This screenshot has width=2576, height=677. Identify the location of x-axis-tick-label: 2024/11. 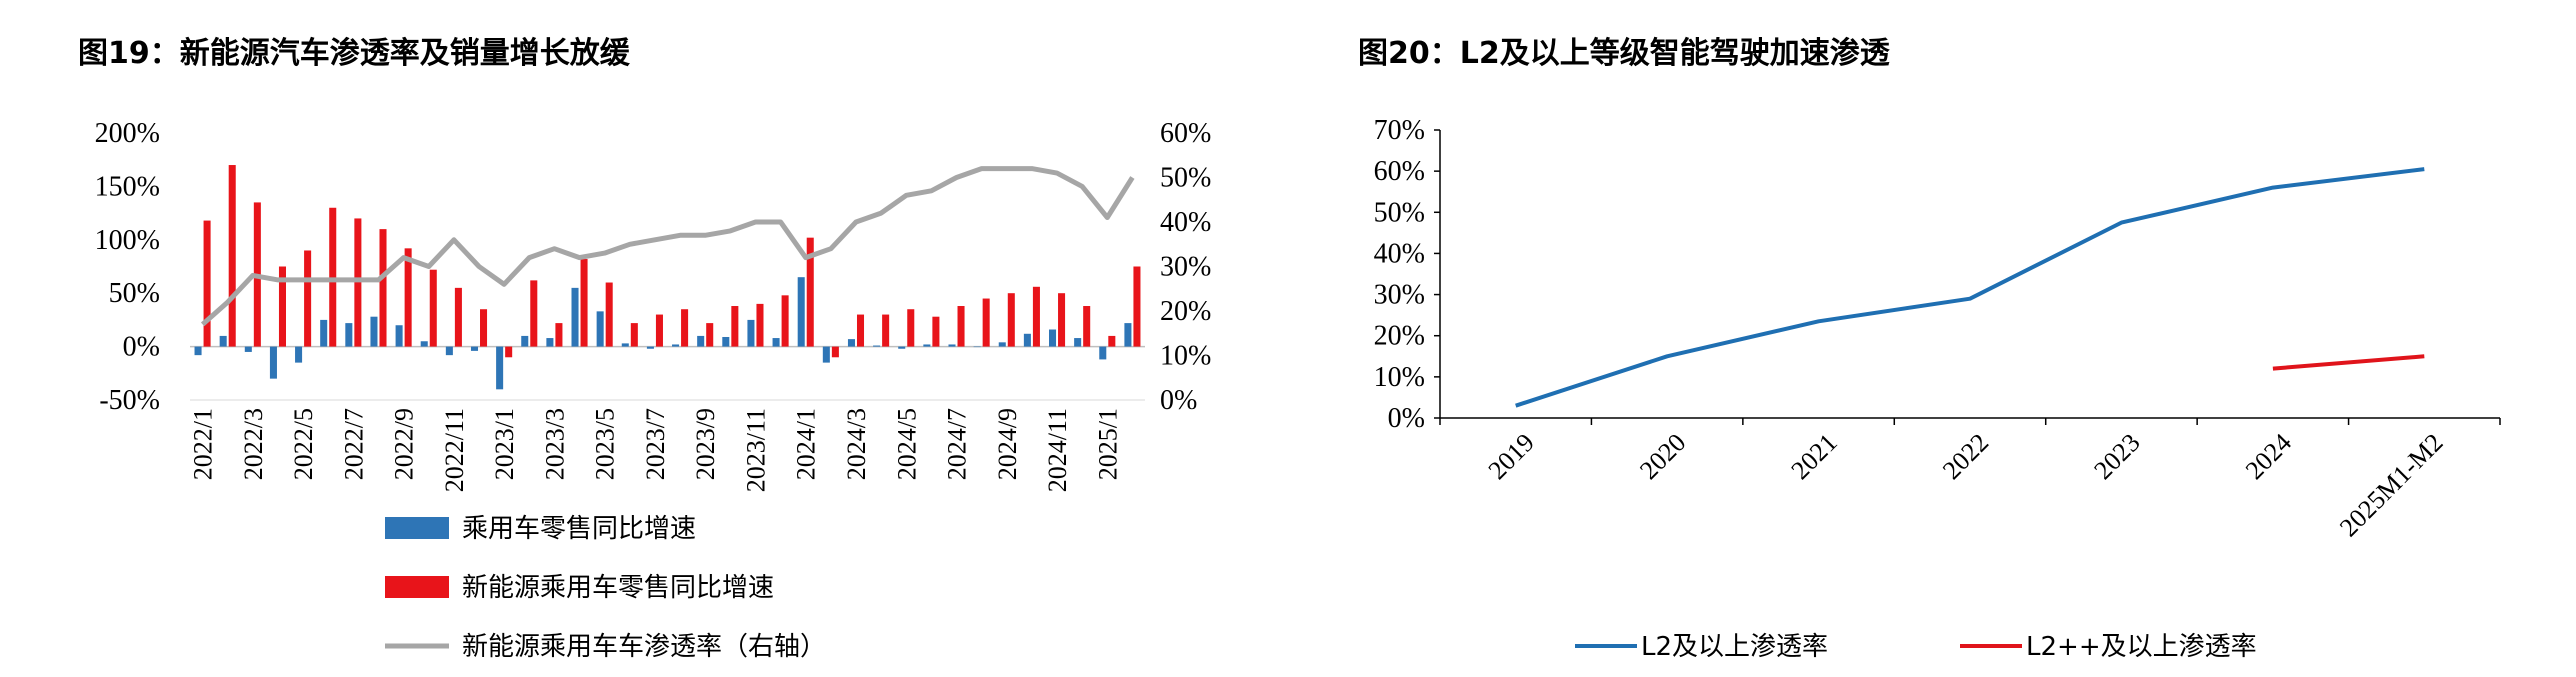
(1057, 450).